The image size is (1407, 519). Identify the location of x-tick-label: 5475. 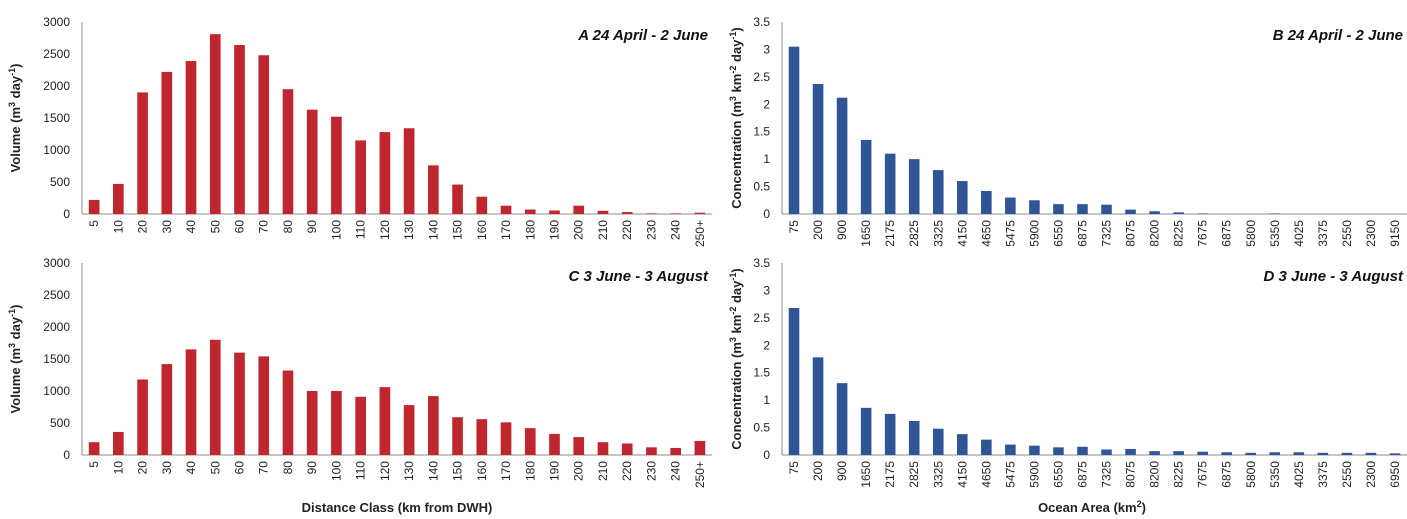
(1010, 474).